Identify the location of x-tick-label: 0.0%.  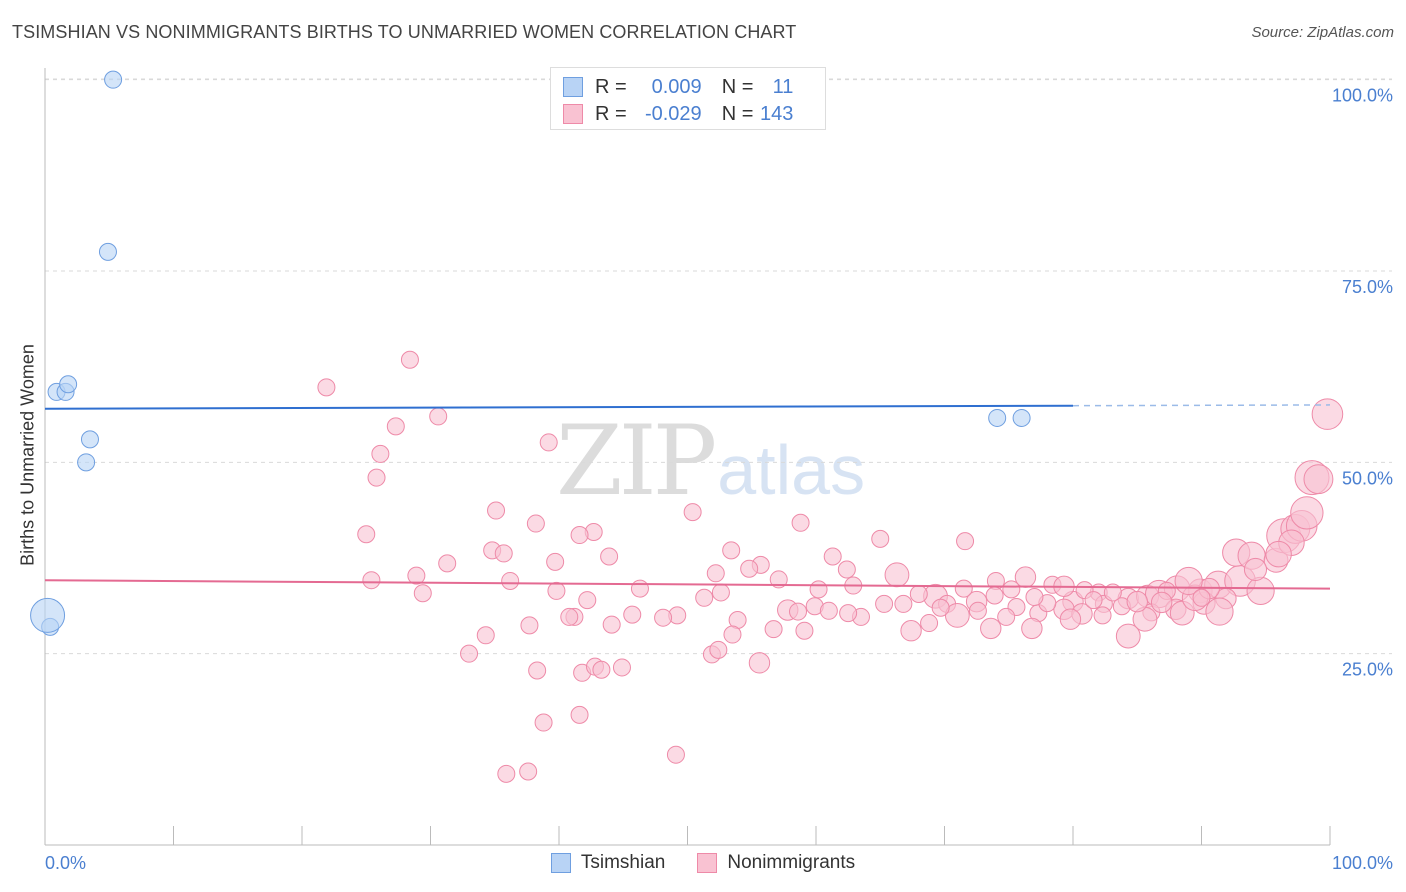
(65, 863).